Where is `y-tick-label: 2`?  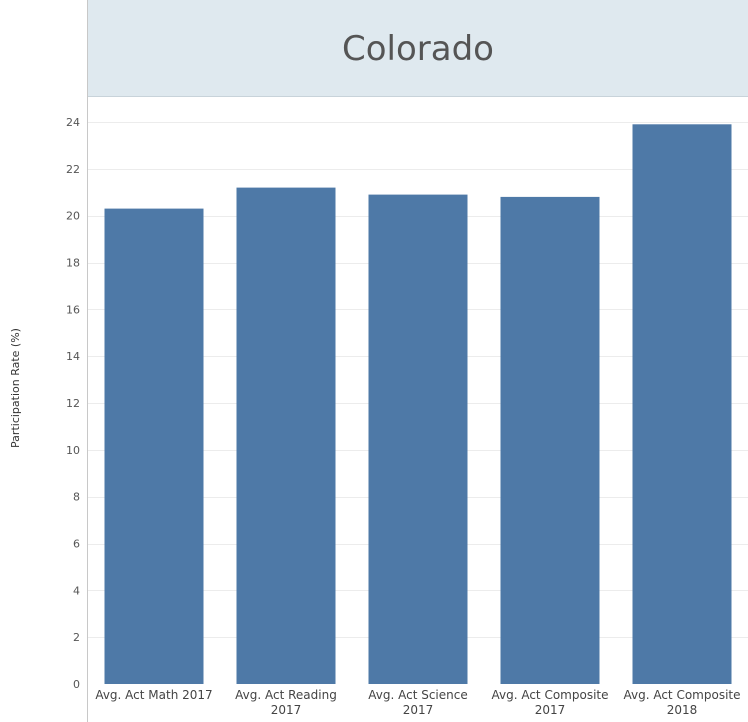
y-tick-label: 2 is located at coordinates (76, 637).